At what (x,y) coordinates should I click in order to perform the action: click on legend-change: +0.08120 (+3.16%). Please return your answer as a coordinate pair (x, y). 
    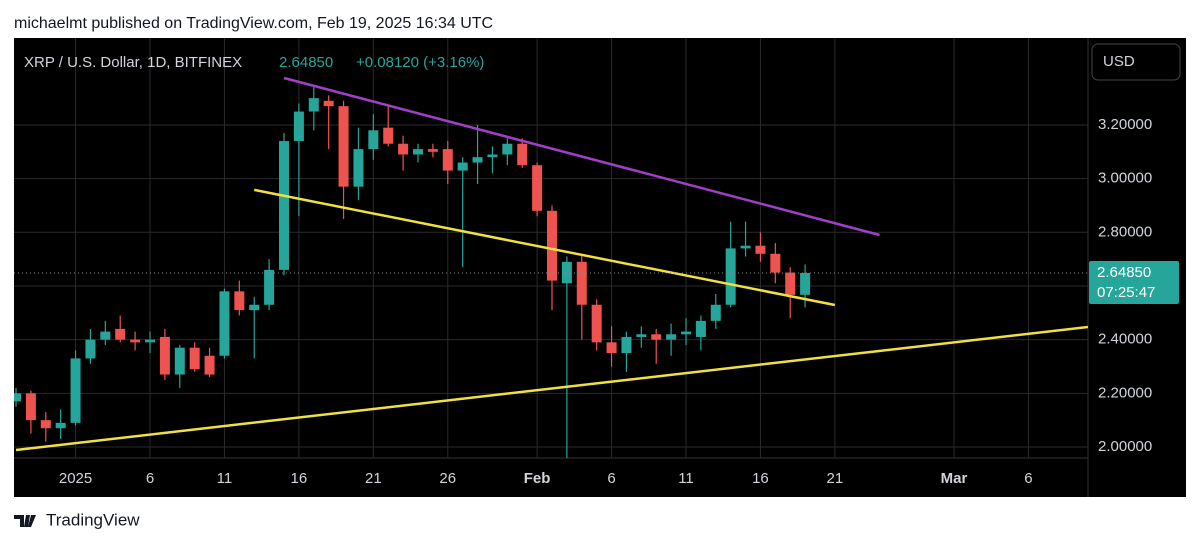
    Looking at the image, I should click on (420, 62).